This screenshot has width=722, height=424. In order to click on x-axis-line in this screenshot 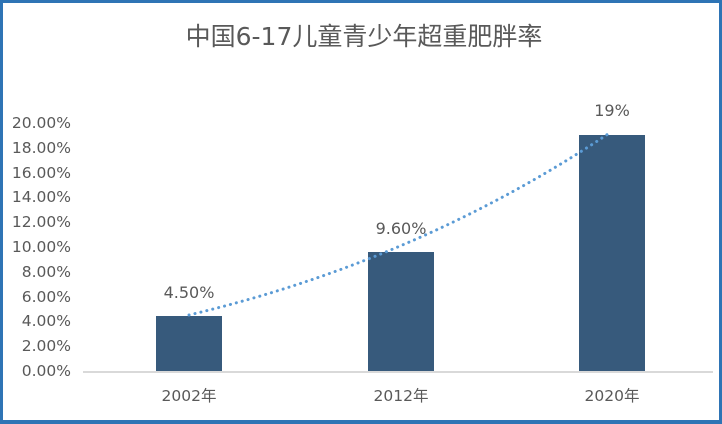, I will do `click(398, 372)`.